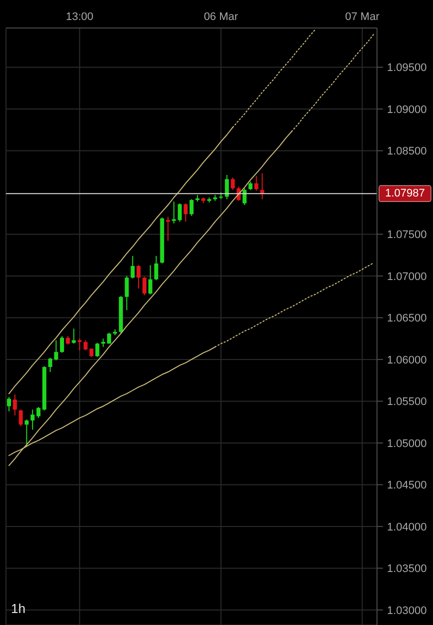  What do you see at coordinates (407, 318) in the screenshot?
I see `y-tick-label: 1.06500` at bounding box center [407, 318].